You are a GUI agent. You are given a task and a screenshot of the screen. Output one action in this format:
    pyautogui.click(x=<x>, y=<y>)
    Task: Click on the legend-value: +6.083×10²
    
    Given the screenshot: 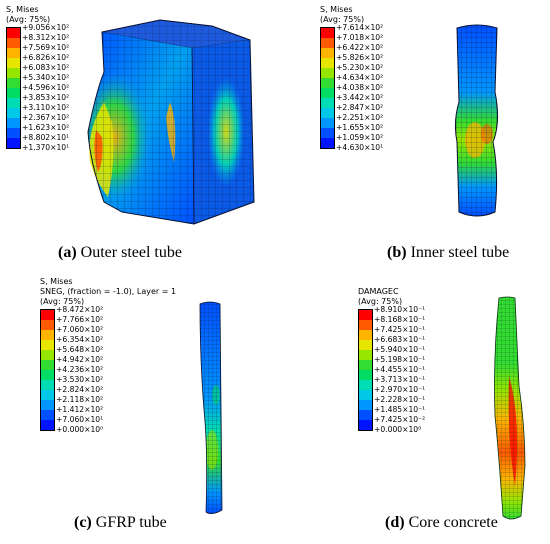 What is the action you would take?
    pyautogui.click(x=46, y=67)
    